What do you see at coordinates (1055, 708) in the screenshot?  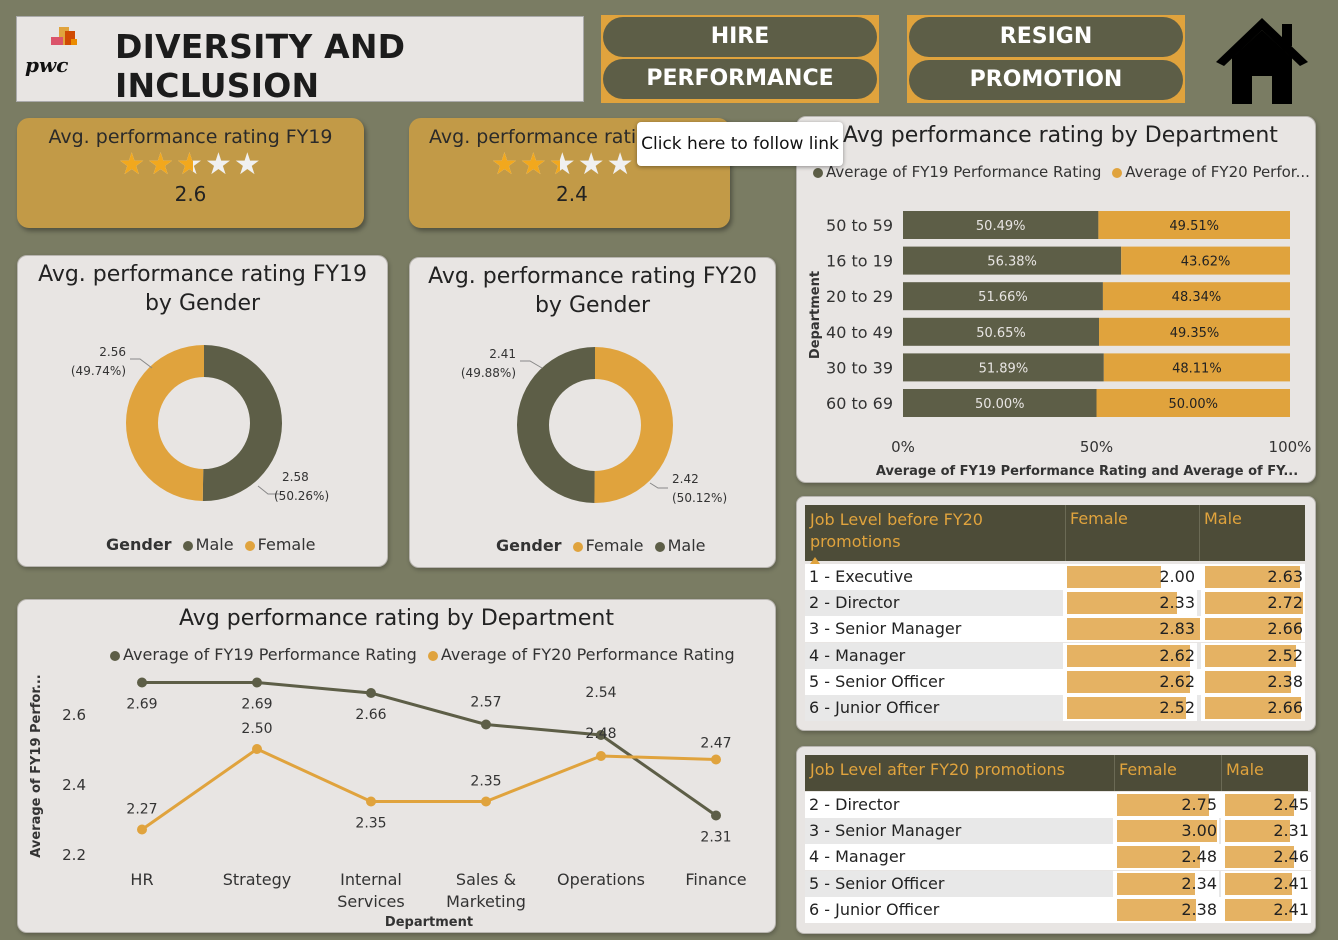 I see `table-row: 6 - Junior Officer 2.52 2.66` at bounding box center [1055, 708].